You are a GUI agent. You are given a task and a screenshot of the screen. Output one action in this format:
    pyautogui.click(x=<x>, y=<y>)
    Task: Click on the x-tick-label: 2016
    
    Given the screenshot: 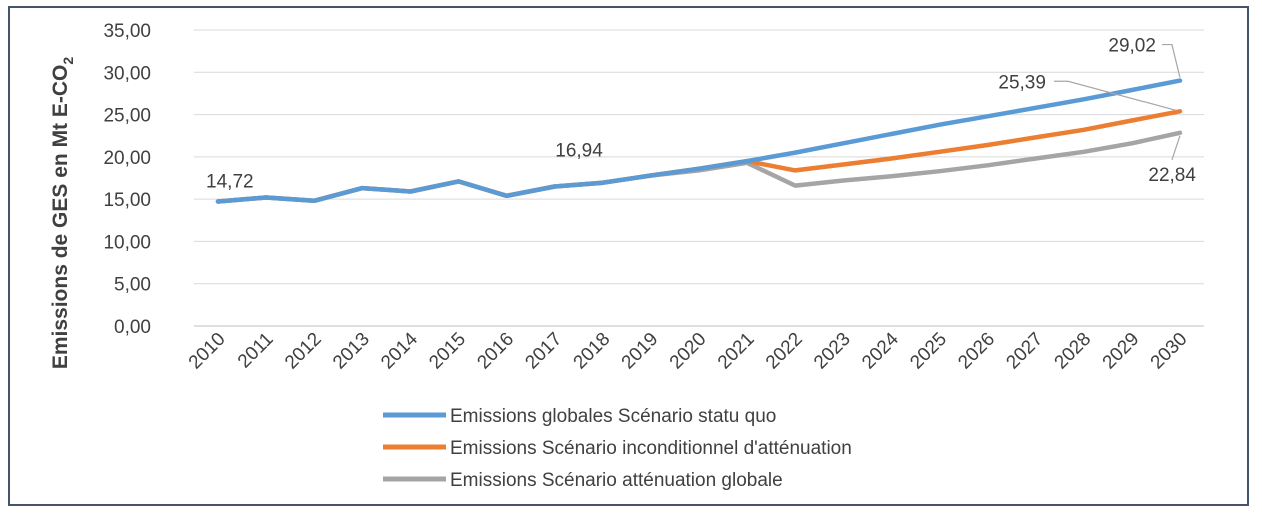 What is the action you would take?
    pyautogui.click(x=495, y=351)
    